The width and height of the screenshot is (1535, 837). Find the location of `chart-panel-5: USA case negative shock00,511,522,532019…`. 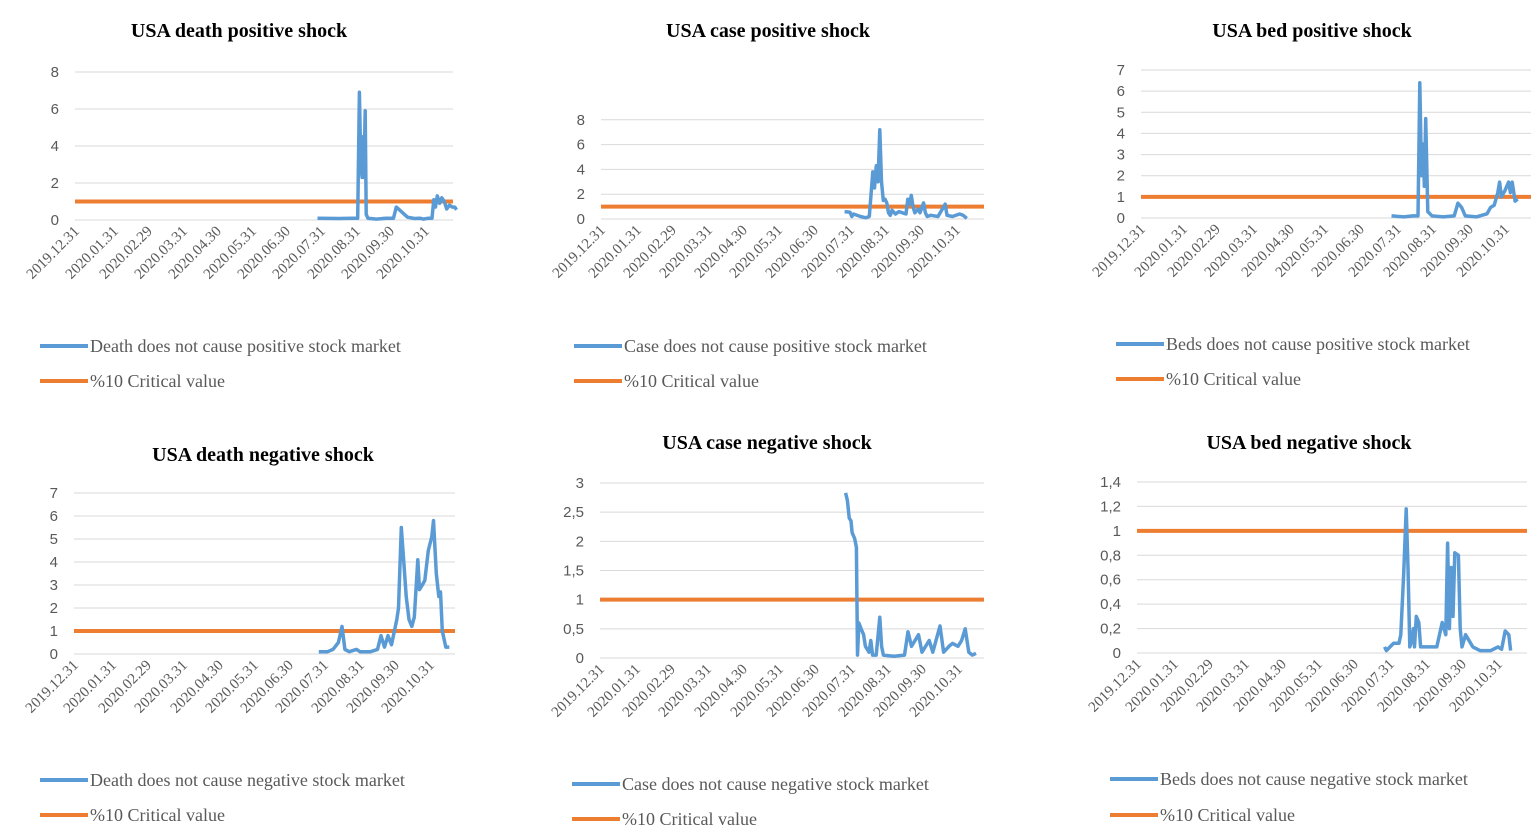

chart-panel-5: USA case negative shock00,511,522,532019… is located at coordinates (766, 630).